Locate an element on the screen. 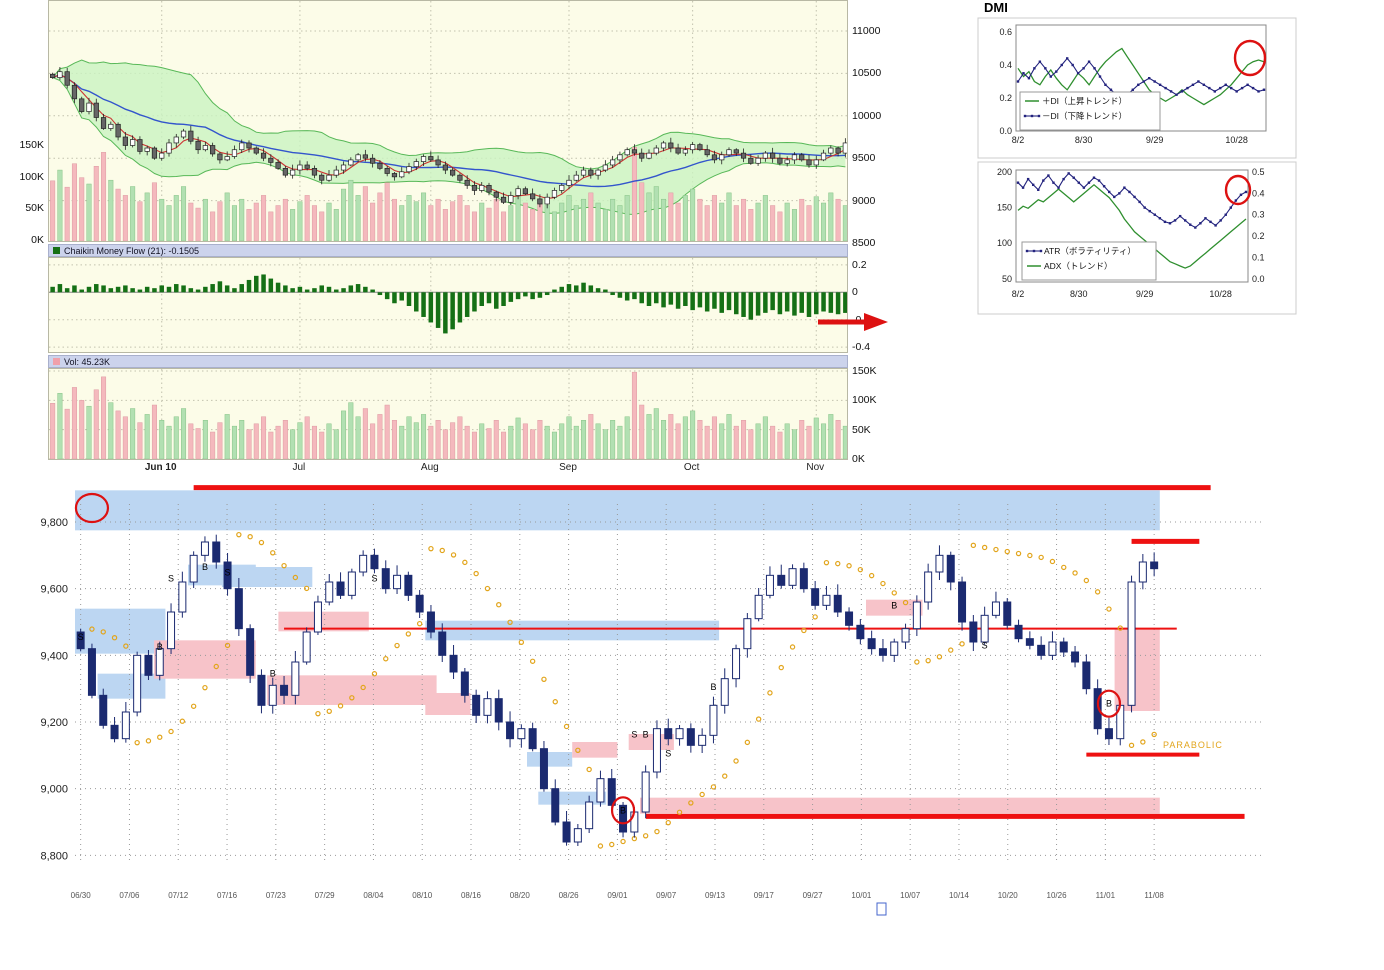  axis-label: 8500 is located at coordinates (864, 243).